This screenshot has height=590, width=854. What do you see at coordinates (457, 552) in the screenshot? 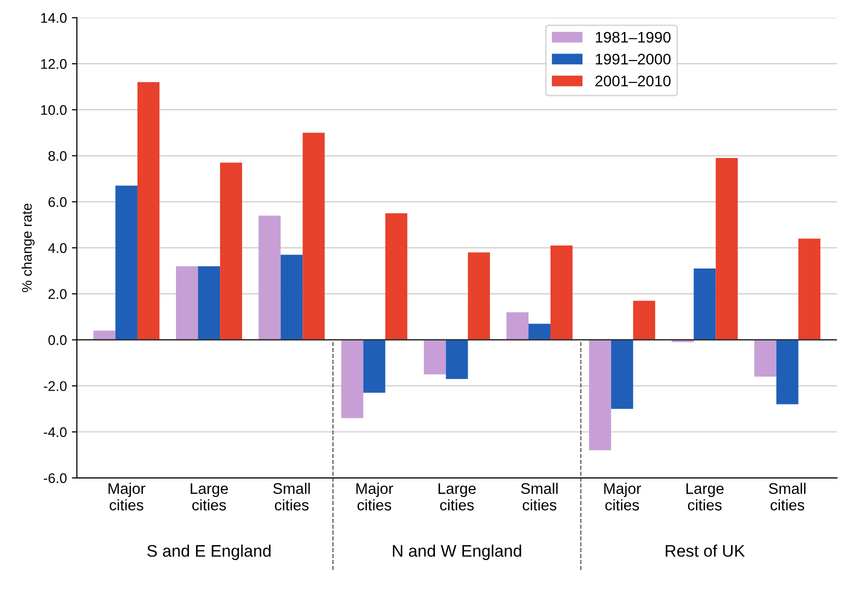
I see `text: N and W England` at bounding box center [457, 552].